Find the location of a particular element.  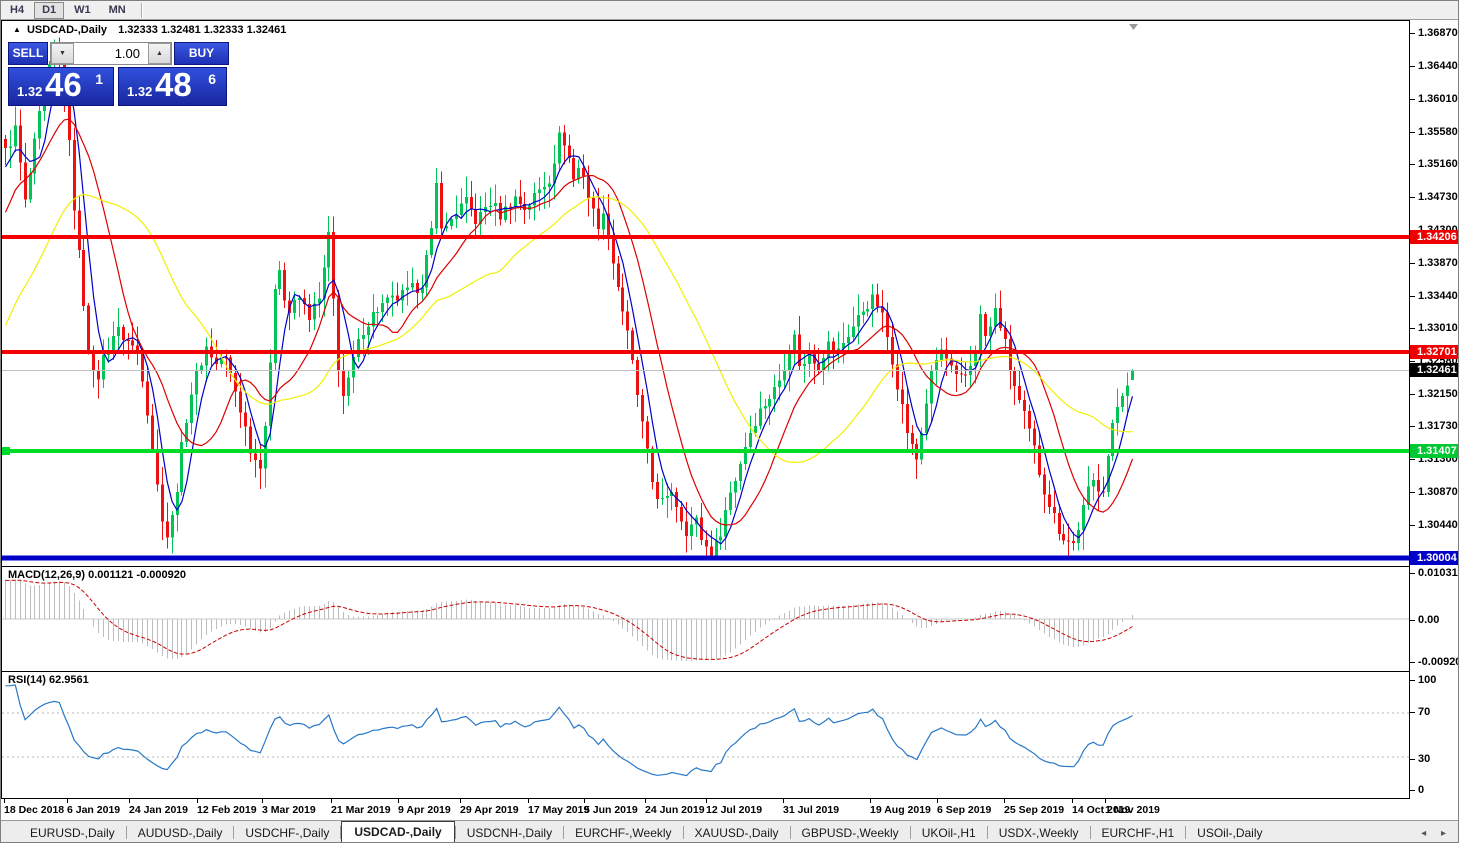

buy-price-prefix: 1.32 is located at coordinates (140, 91).